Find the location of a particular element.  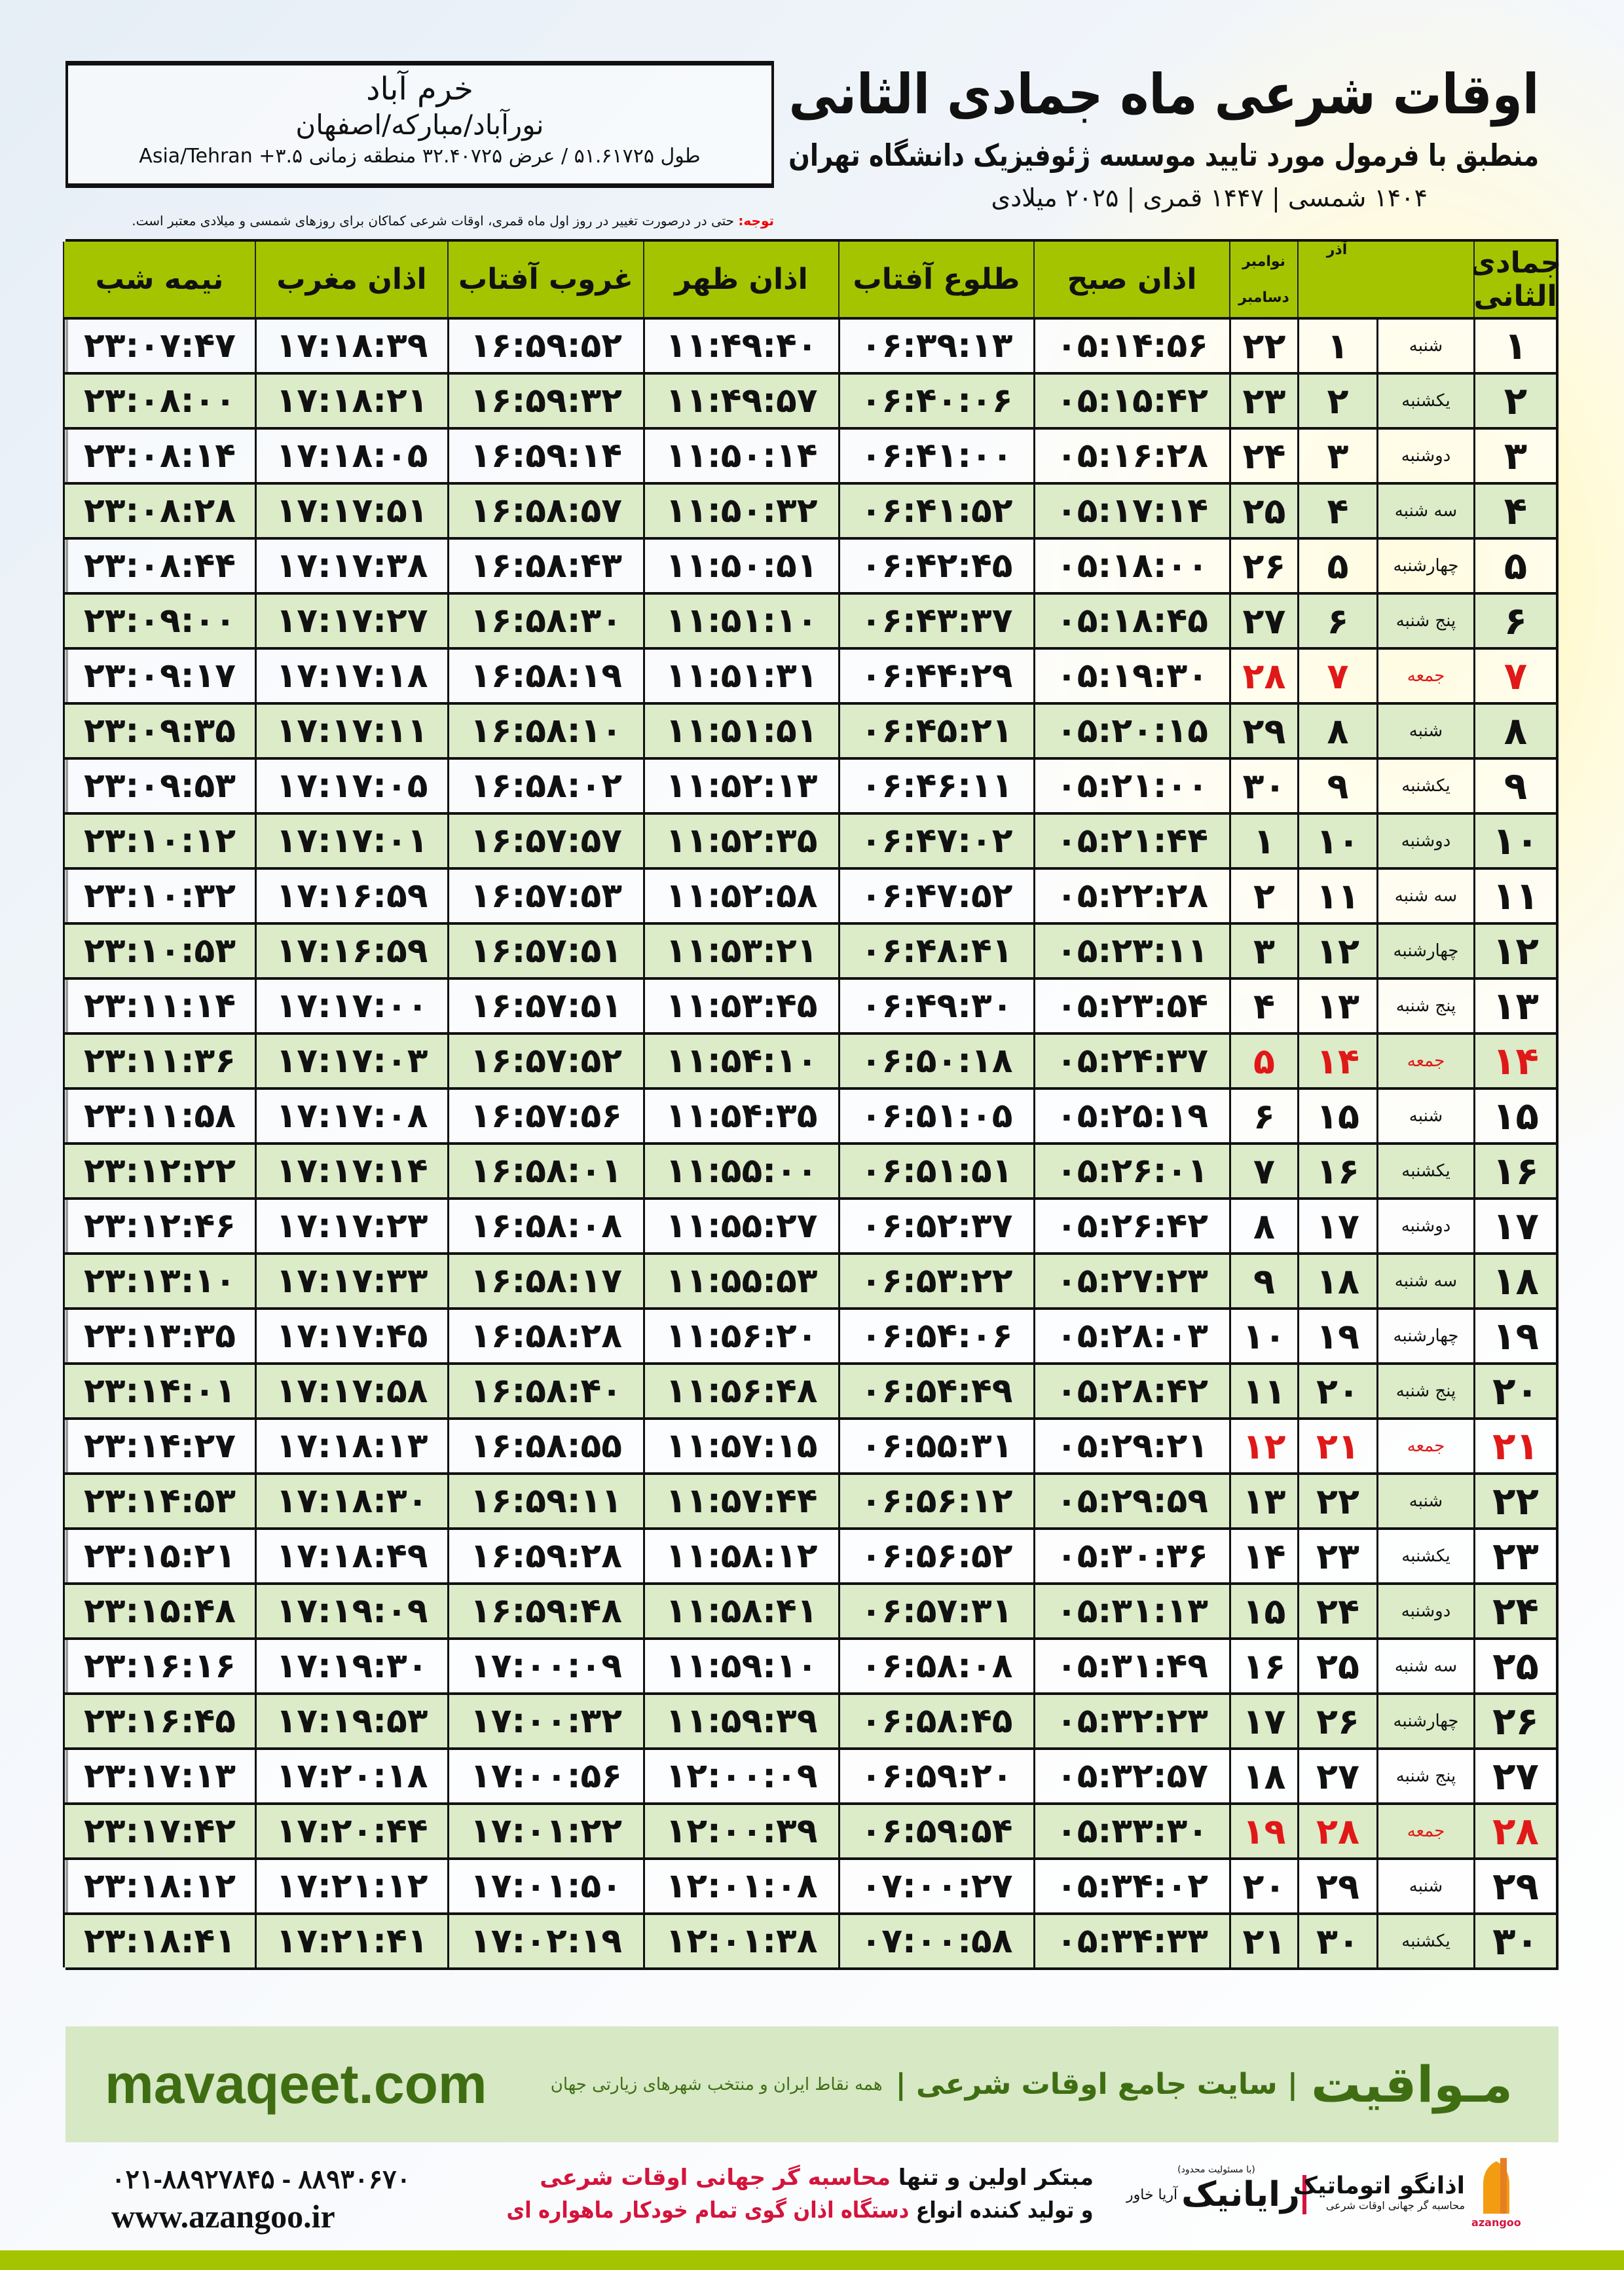

cell-dhuhr: ۱۱:۵۰:۳۲ is located at coordinates (740, 509).